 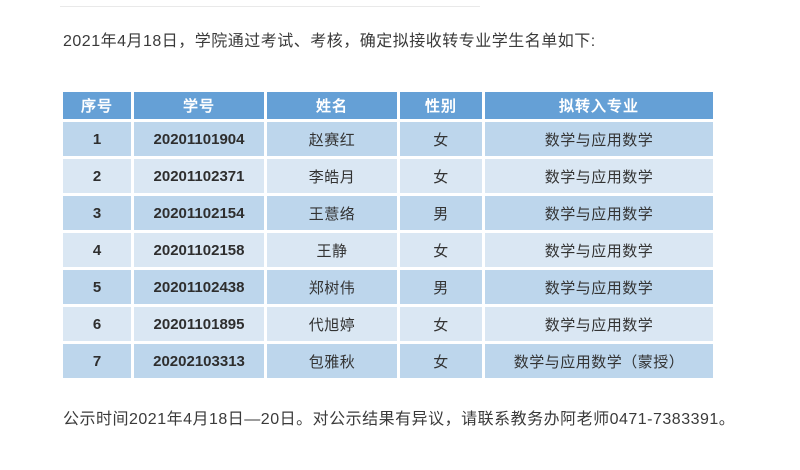 What do you see at coordinates (97, 361) in the screenshot?
I see `table-cell-index: 7` at bounding box center [97, 361].